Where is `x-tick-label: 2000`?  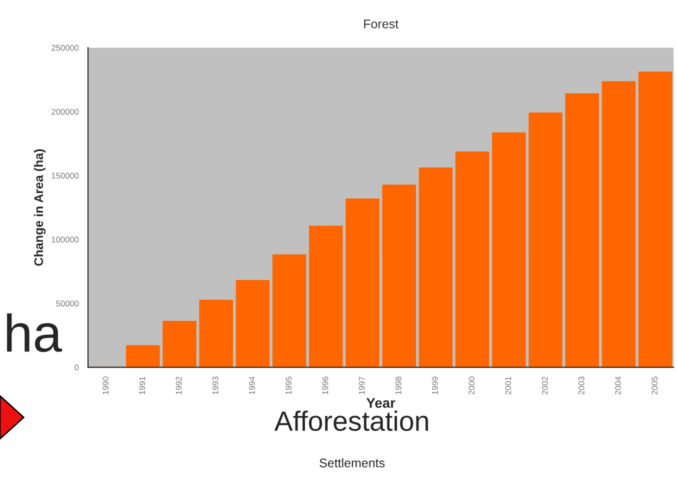
x-tick-label: 2000 is located at coordinates (471, 385).